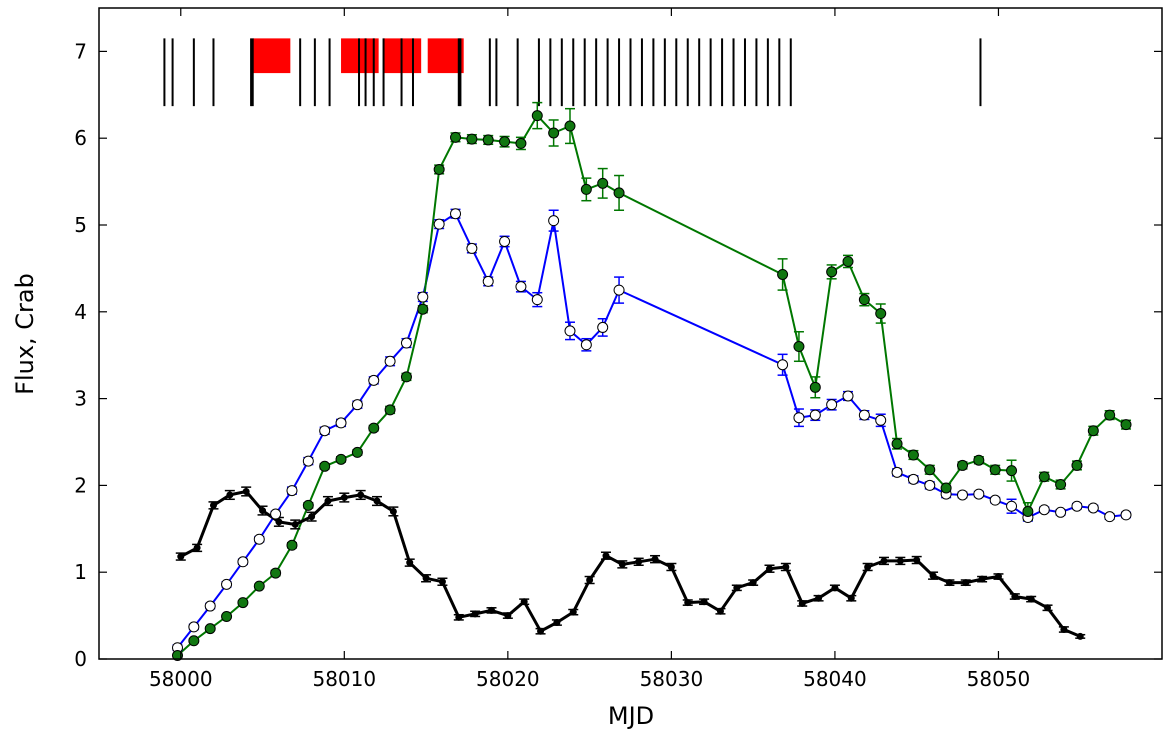  Describe the element at coordinates (271, 56) in the screenshot. I see `highlight-band` at that location.